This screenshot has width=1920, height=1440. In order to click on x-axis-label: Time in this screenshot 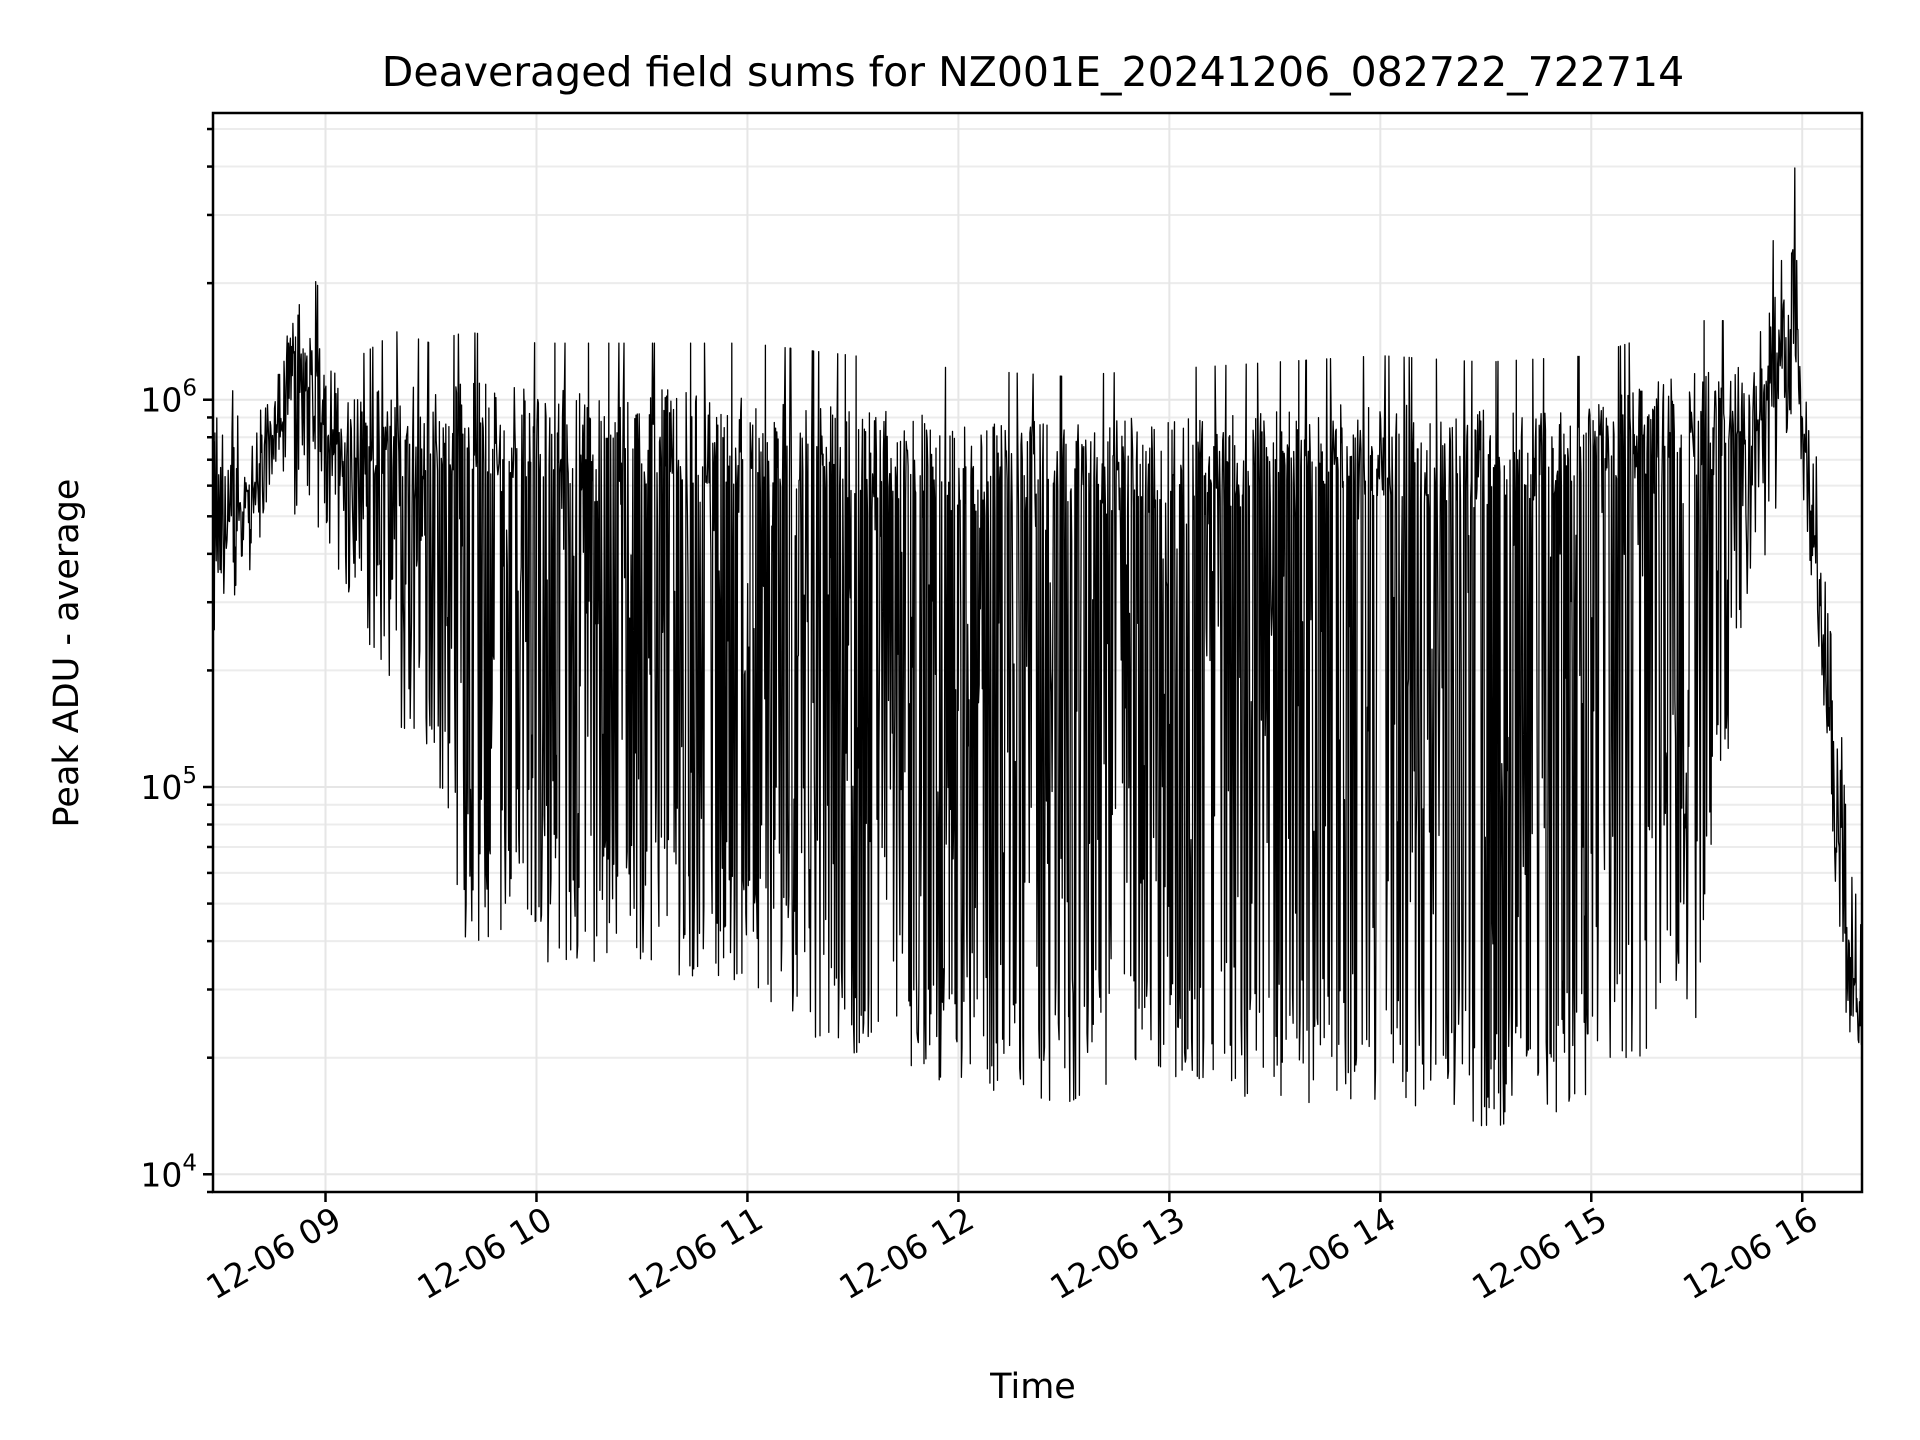, I will do `click(1032, 1387)`.